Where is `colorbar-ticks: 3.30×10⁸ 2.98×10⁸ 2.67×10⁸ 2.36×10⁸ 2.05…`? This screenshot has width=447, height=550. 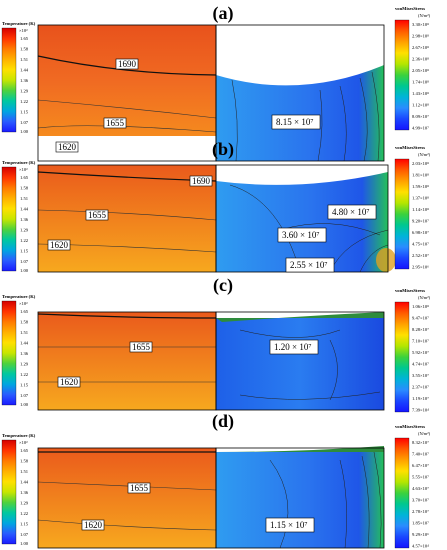 colorbar-ticks: 3.30×10⁸ 2.98×10⁸ 2.67×10⁸ 2.36×10⁸ 2.05… is located at coordinates (420, 76).